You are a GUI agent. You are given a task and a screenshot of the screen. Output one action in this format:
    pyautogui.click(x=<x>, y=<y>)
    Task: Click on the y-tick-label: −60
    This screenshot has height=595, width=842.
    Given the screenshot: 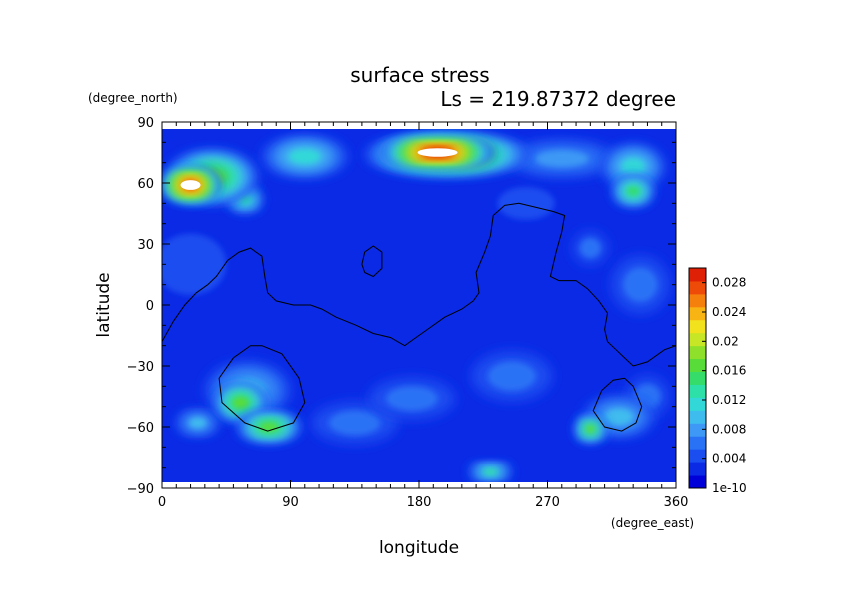 What is the action you would take?
    pyautogui.click(x=140, y=428)
    